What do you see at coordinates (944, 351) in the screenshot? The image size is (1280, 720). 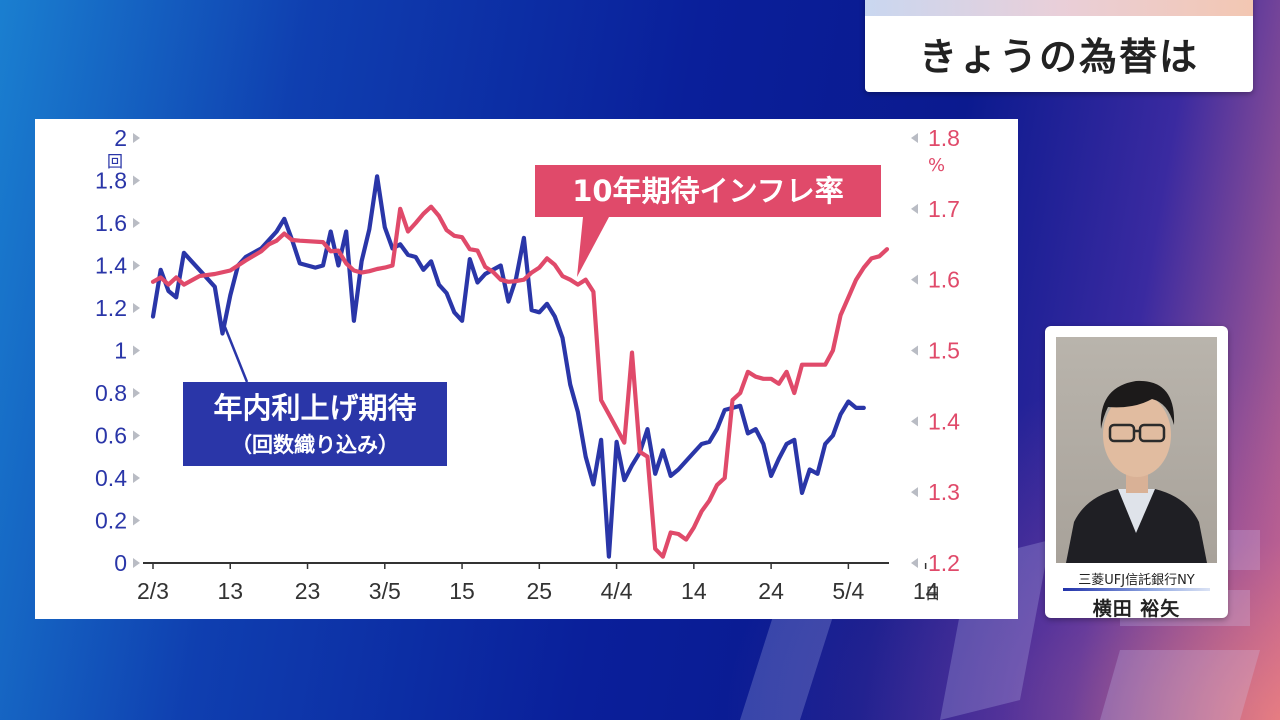 I see `right-y-tick-label: 1.5` at bounding box center [944, 351].